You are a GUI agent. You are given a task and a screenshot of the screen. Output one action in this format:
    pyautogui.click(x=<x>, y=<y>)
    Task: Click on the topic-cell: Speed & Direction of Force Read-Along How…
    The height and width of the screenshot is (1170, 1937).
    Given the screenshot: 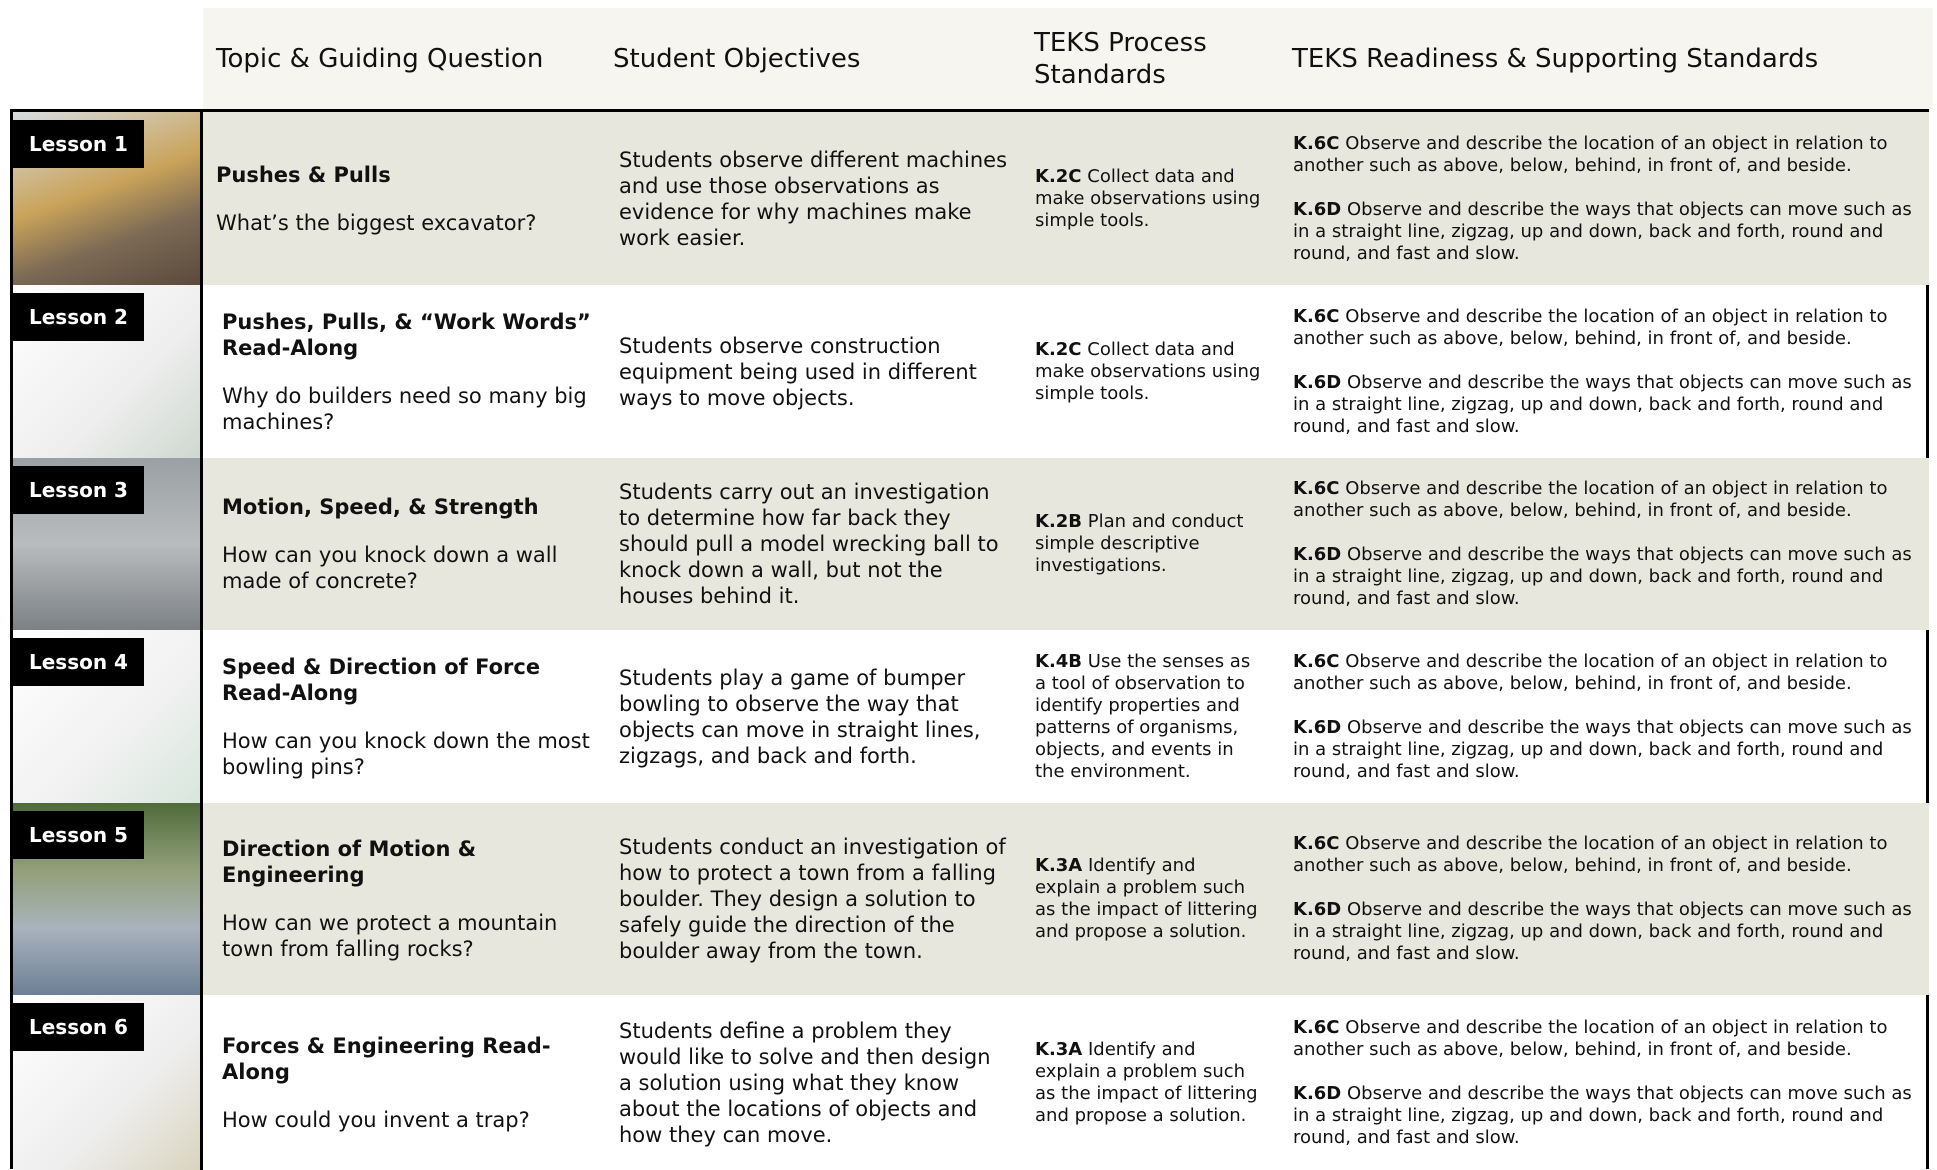 What is the action you would take?
    pyautogui.click(x=407, y=716)
    